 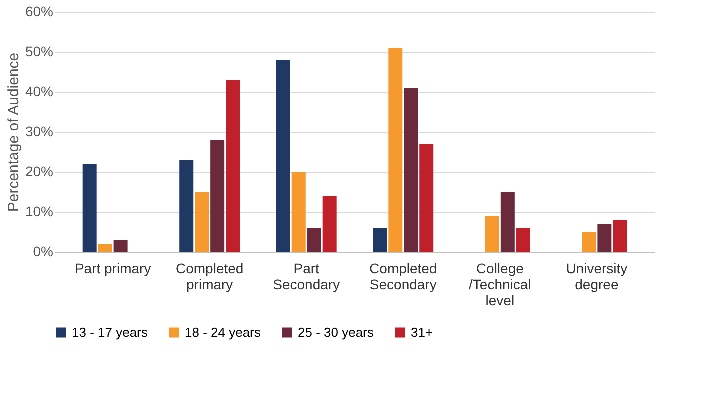 What do you see at coordinates (336, 332) in the screenshot?
I see `legend-label: 25 - 30 years` at bounding box center [336, 332].